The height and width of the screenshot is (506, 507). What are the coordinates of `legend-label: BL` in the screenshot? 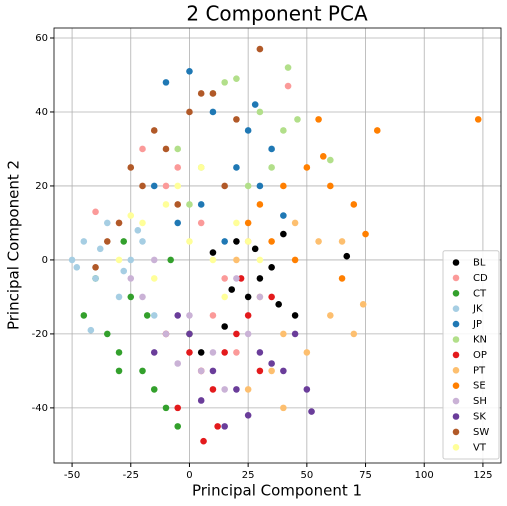 It's located at (479, 263).